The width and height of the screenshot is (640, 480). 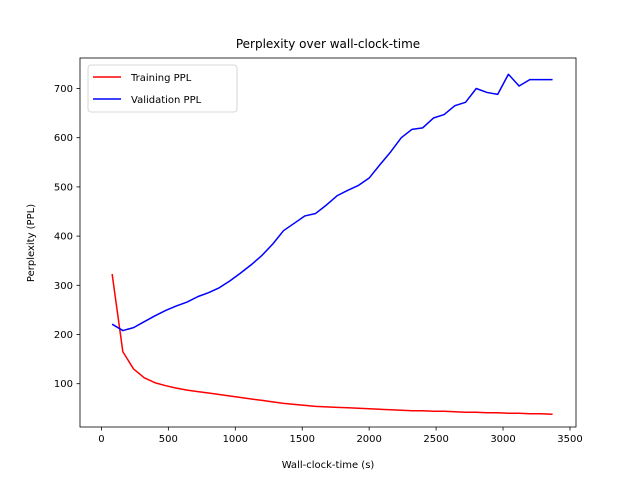 I want to click on x-tick-label-3500: 3500, so click(x=569, y=439).